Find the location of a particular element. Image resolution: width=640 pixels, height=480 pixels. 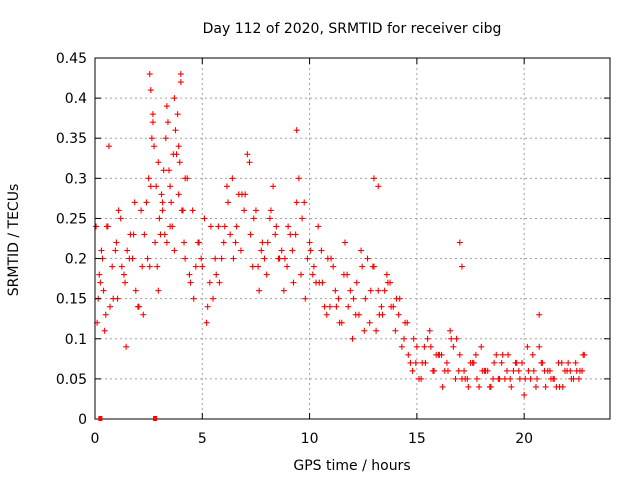

baseline-marker is located at coordinates (155, 418).